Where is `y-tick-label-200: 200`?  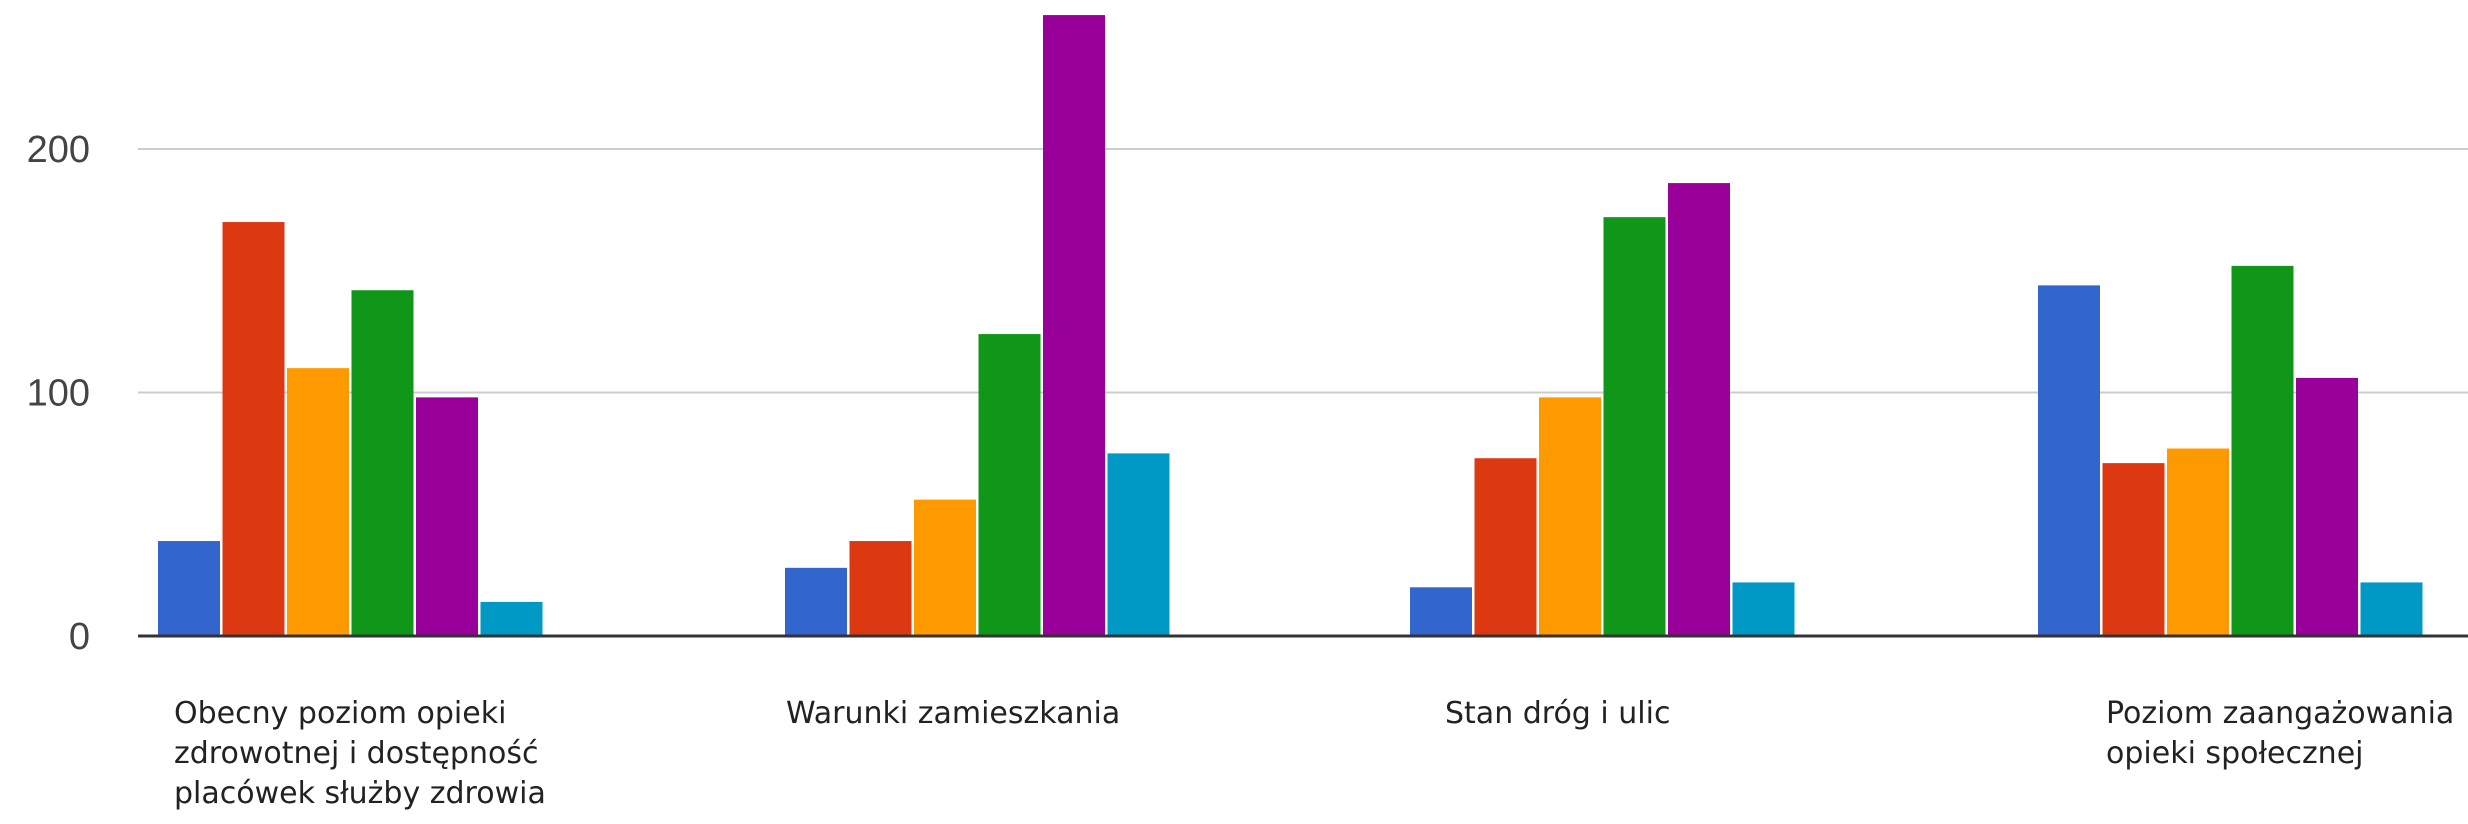 y-tick-label-200: 200 is located at coordinates (58, 150).